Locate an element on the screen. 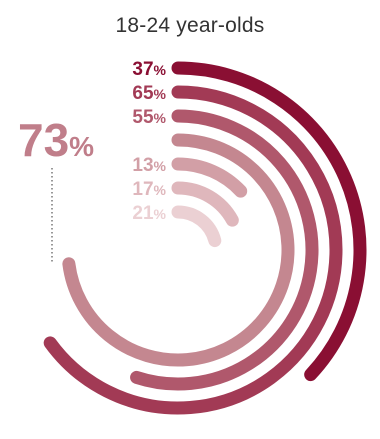  highlight-value-label: 73% is located at coordinates (56, 140).